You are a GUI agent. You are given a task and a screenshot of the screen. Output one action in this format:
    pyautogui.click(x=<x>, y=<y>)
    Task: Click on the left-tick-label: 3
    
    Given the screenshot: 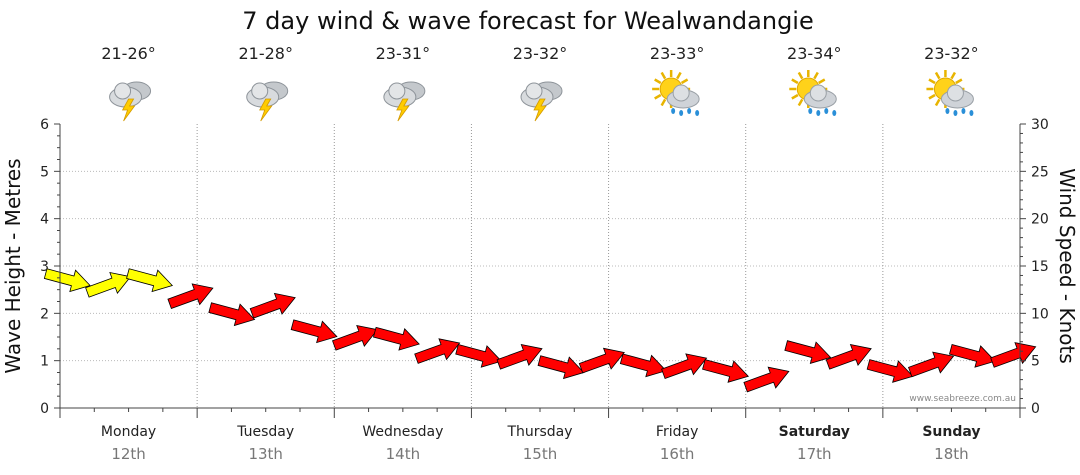 What is the action you would take?
    pyautogui.click(x=44, y=267)
    